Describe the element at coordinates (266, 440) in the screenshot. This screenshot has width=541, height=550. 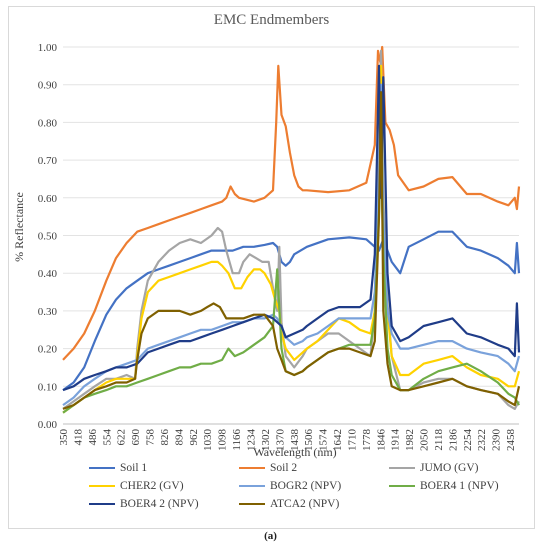
I see `x-tick-label: 1302` at that location.